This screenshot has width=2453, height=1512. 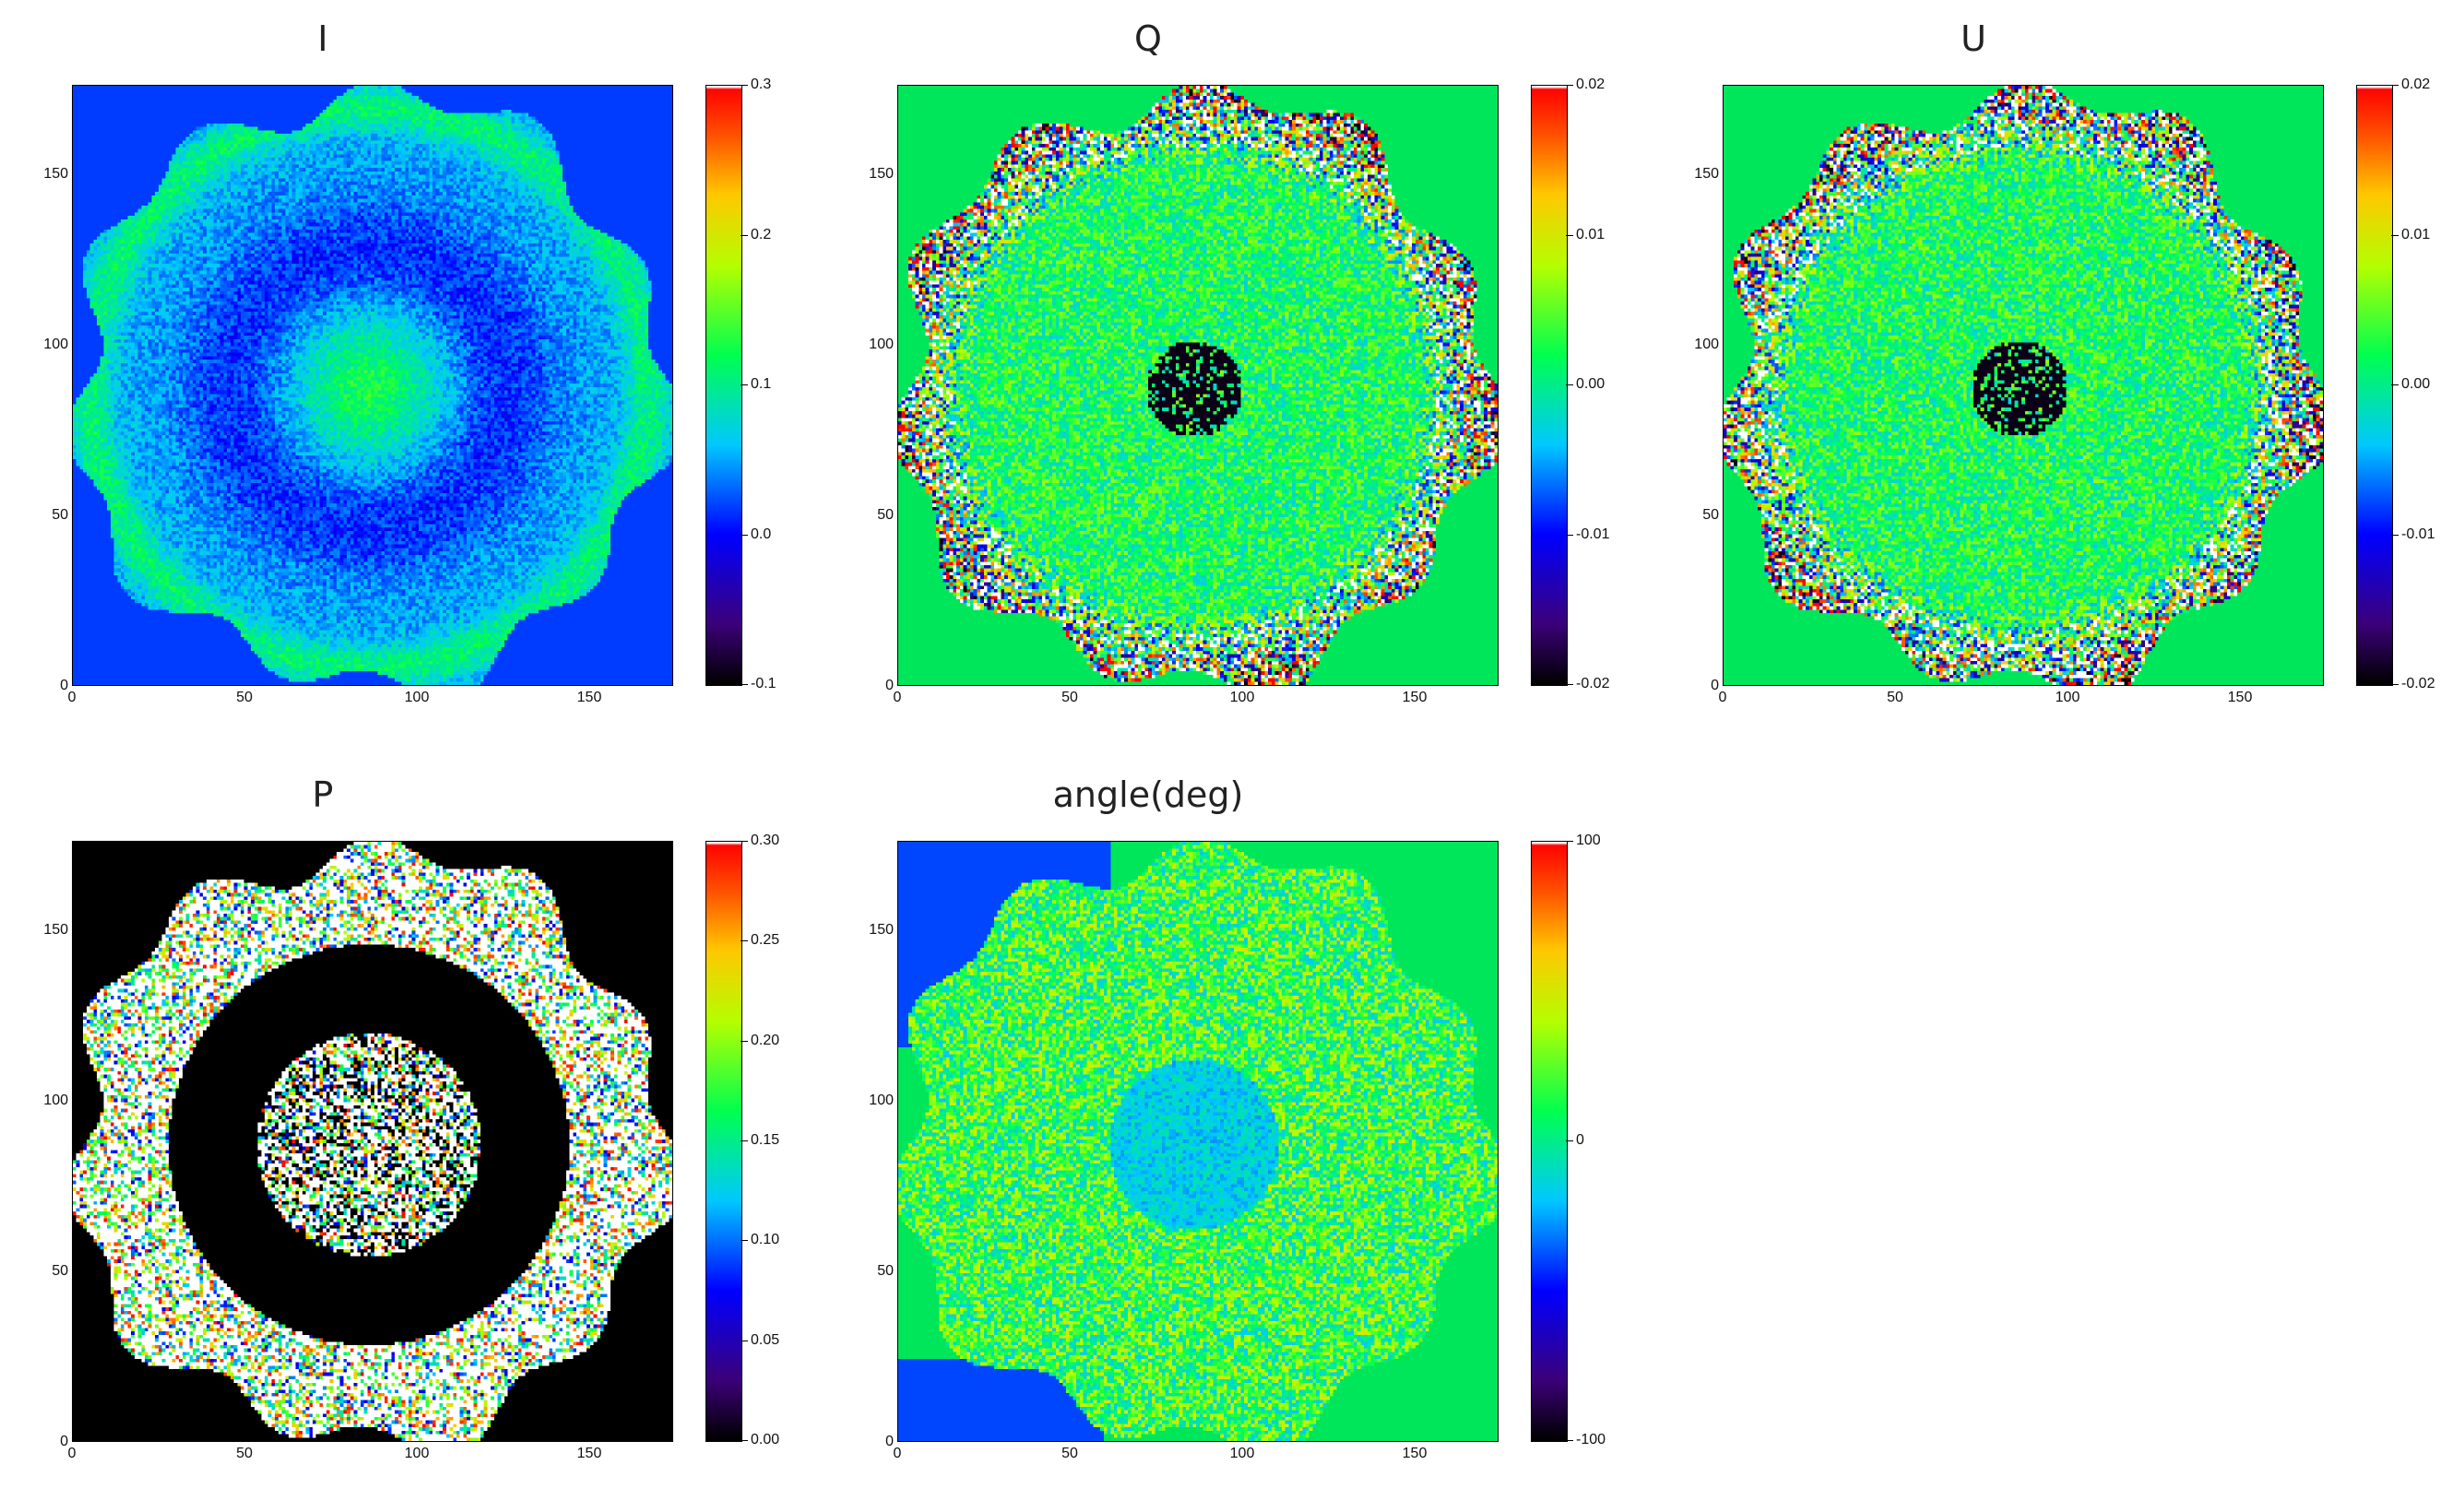 What do you see at coordinates (322, 38) in the screenshot?
I see `panel-title: I` at bounding box center [322, 38].